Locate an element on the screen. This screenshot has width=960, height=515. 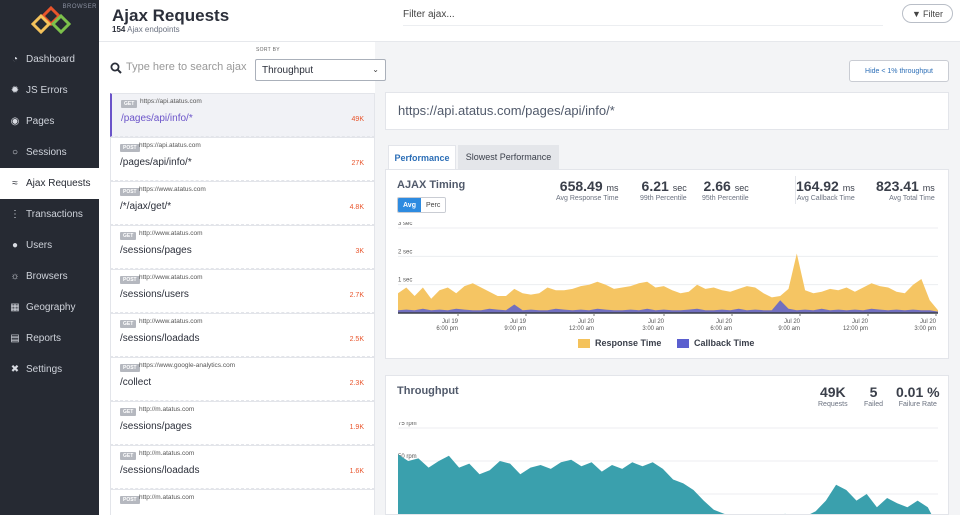
transactions-icon: ⋮ is located at coordinates (15, 214).